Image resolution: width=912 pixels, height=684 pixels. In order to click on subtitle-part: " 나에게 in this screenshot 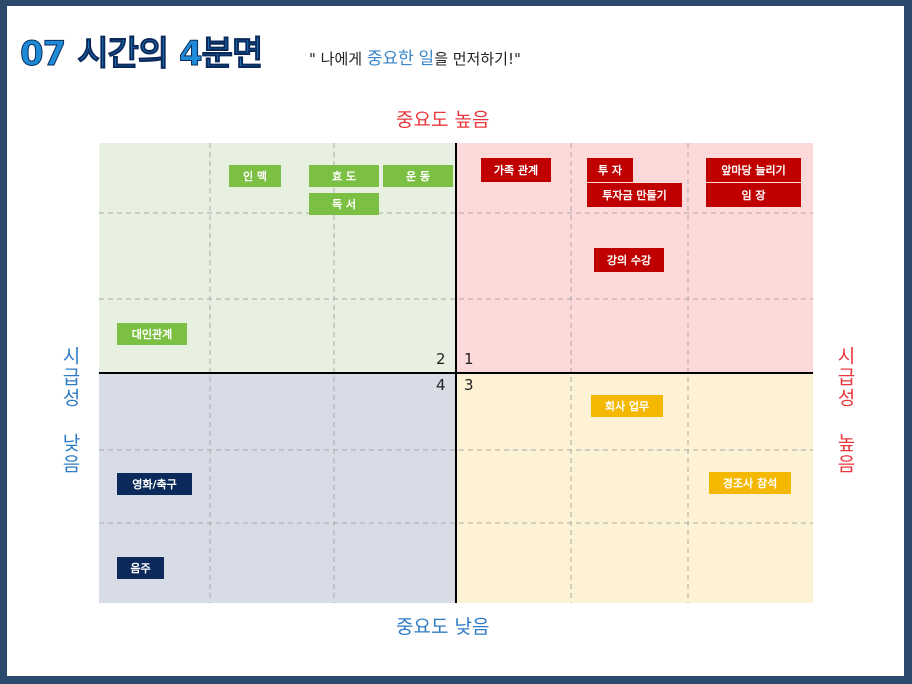, I will do `click(338, 59)`.